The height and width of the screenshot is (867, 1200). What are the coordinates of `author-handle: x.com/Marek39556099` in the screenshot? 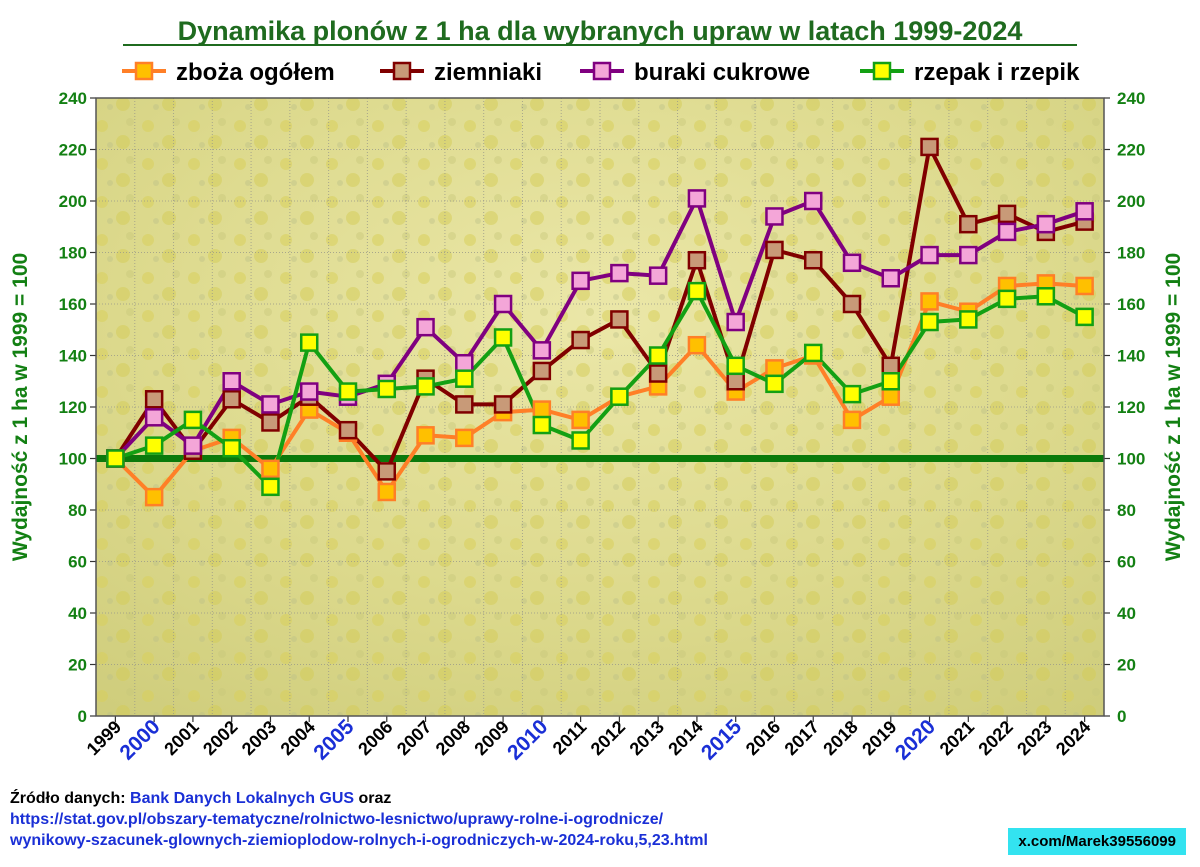 It's located at (1097, 841).